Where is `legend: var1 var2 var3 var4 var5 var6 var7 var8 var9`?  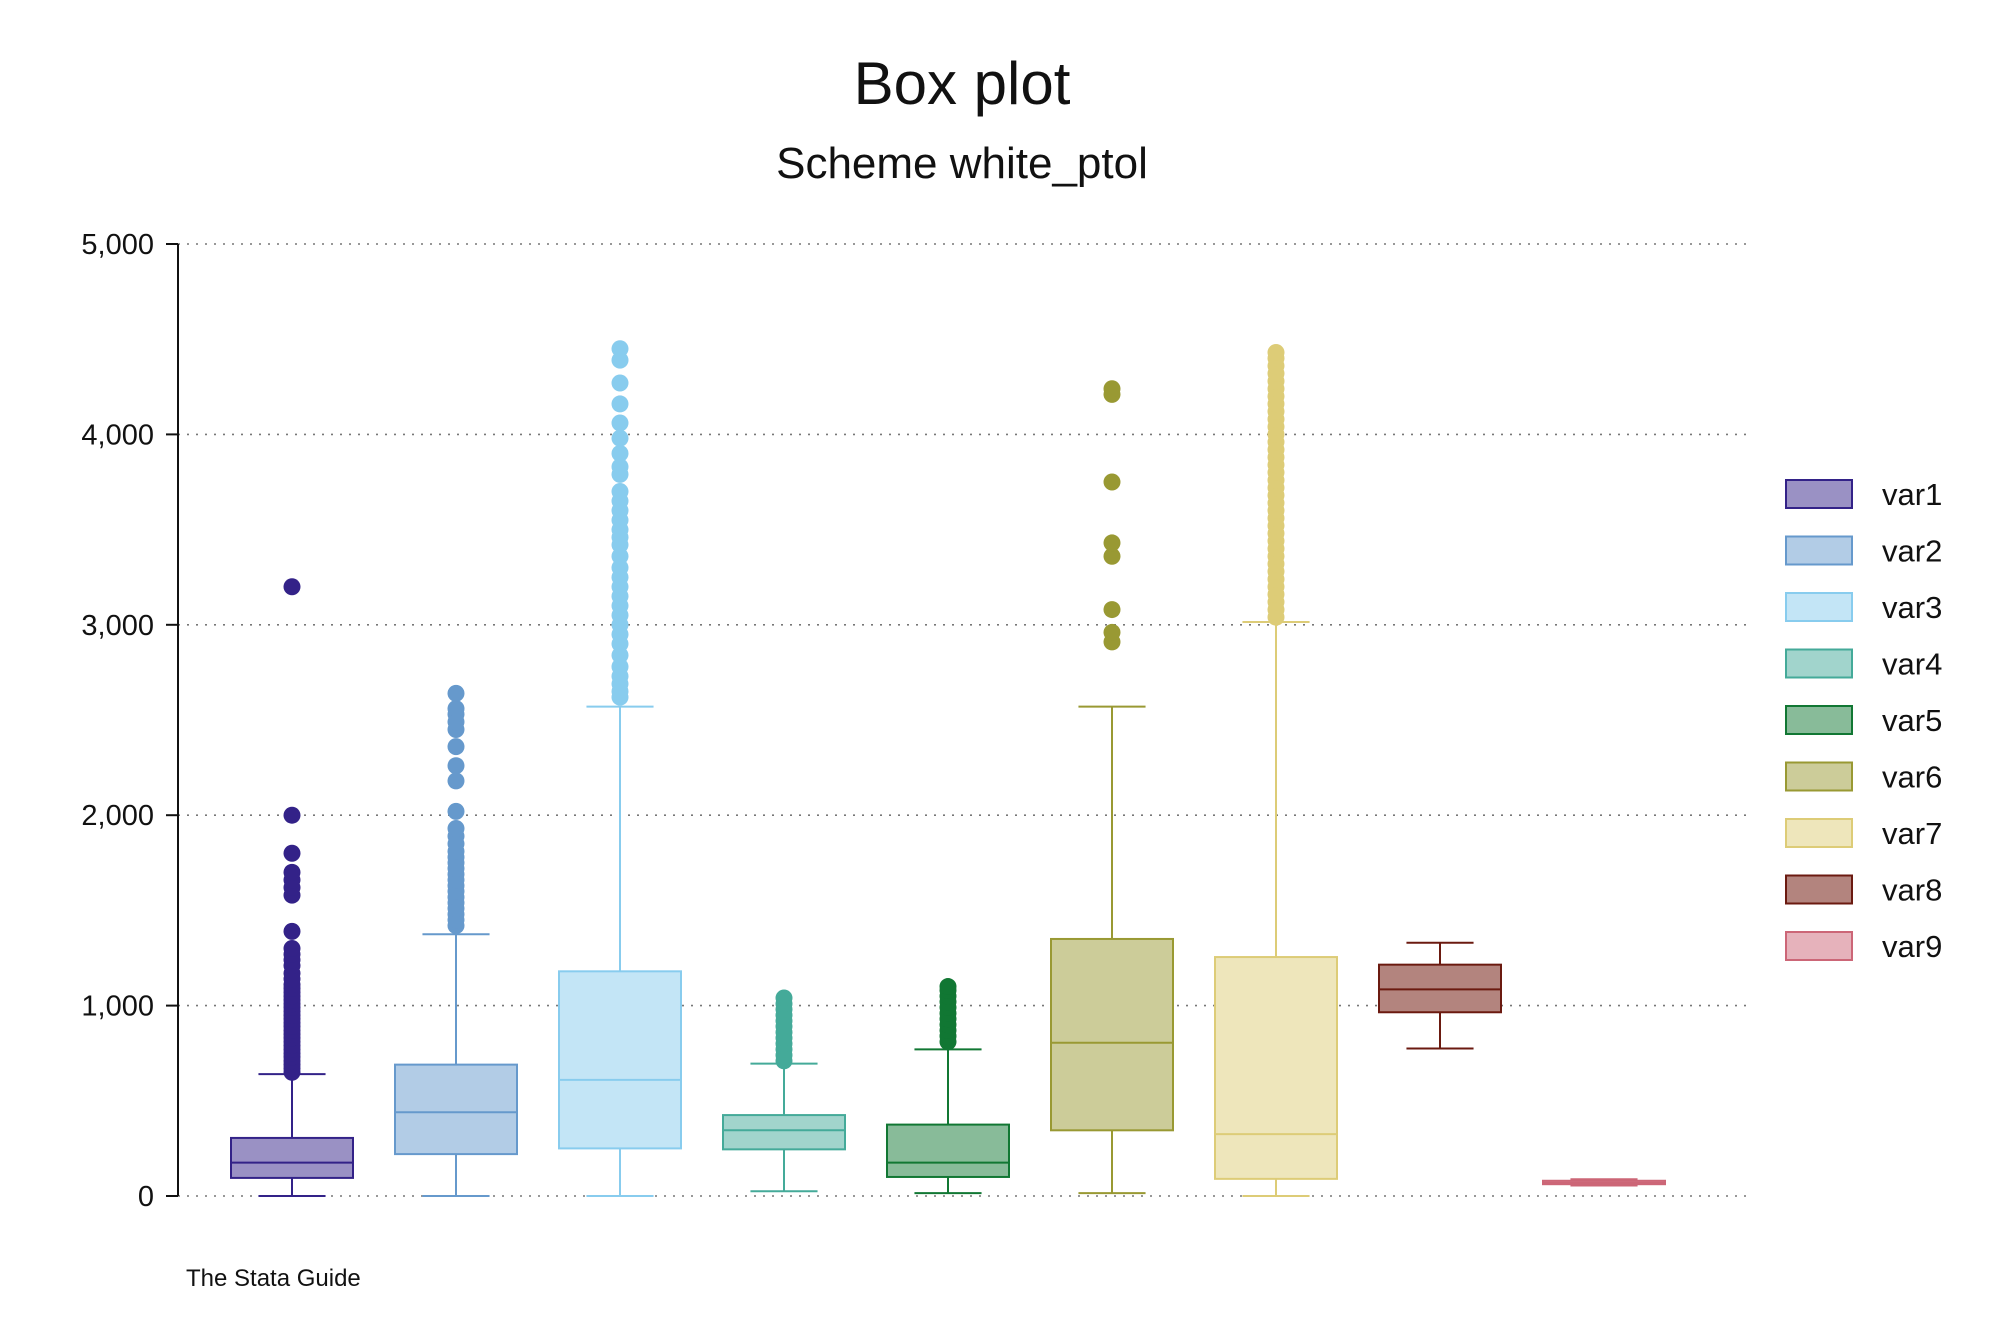 legend: var1 var2 var3 var4 var5 var6 var7 var8 var9 is located at coordinates (1863, 720).